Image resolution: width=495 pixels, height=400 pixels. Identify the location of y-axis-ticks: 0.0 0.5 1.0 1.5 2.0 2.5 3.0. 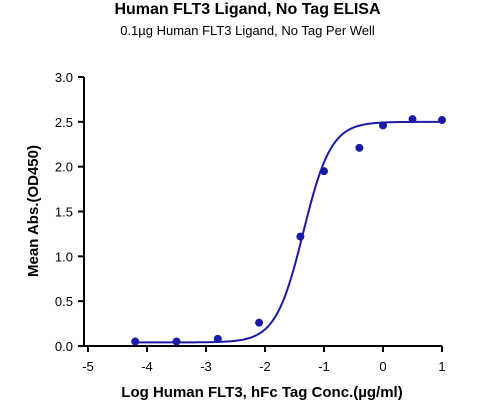
(69, 212).